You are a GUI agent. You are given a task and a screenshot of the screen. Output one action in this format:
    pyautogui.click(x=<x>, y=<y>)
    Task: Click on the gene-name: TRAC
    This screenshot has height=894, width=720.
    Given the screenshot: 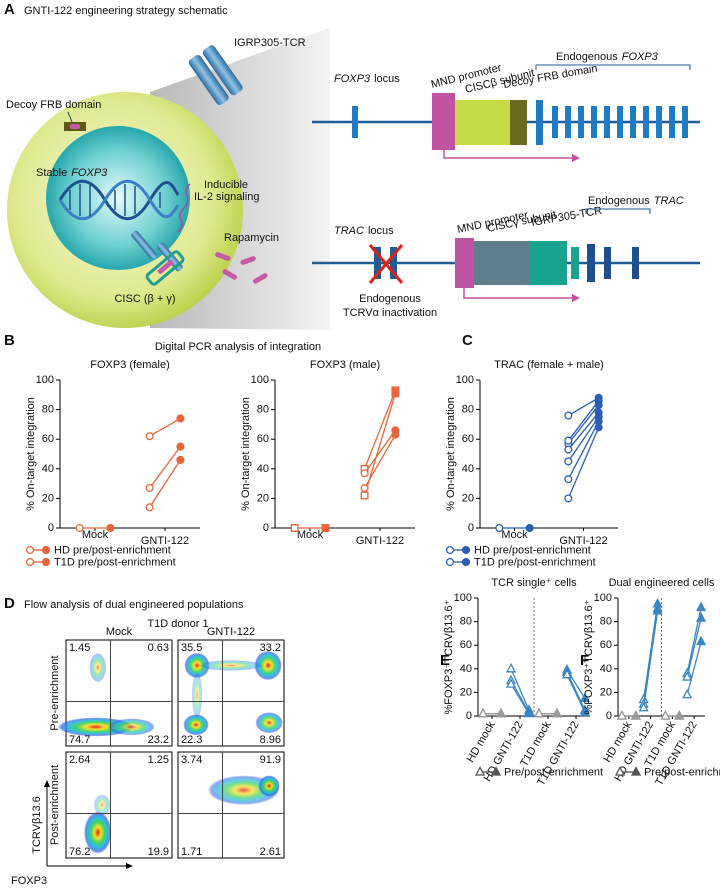 What is the action you would take?
    pyautogui.click(x=669, y=201)
    